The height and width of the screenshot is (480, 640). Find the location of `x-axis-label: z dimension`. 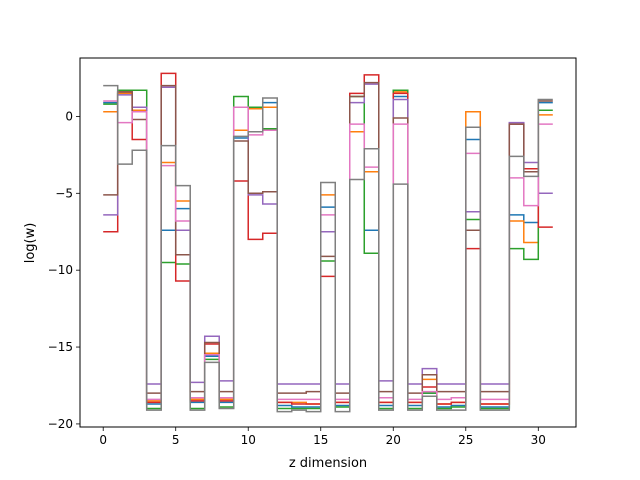

x-axis-label: z dimension is located at coordinates (328, 463).